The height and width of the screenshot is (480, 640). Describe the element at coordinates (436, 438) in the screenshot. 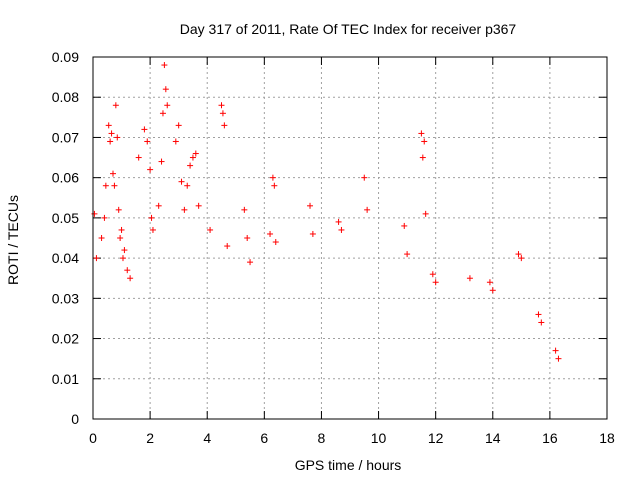

I see `x-tick-label: 12` at that location.